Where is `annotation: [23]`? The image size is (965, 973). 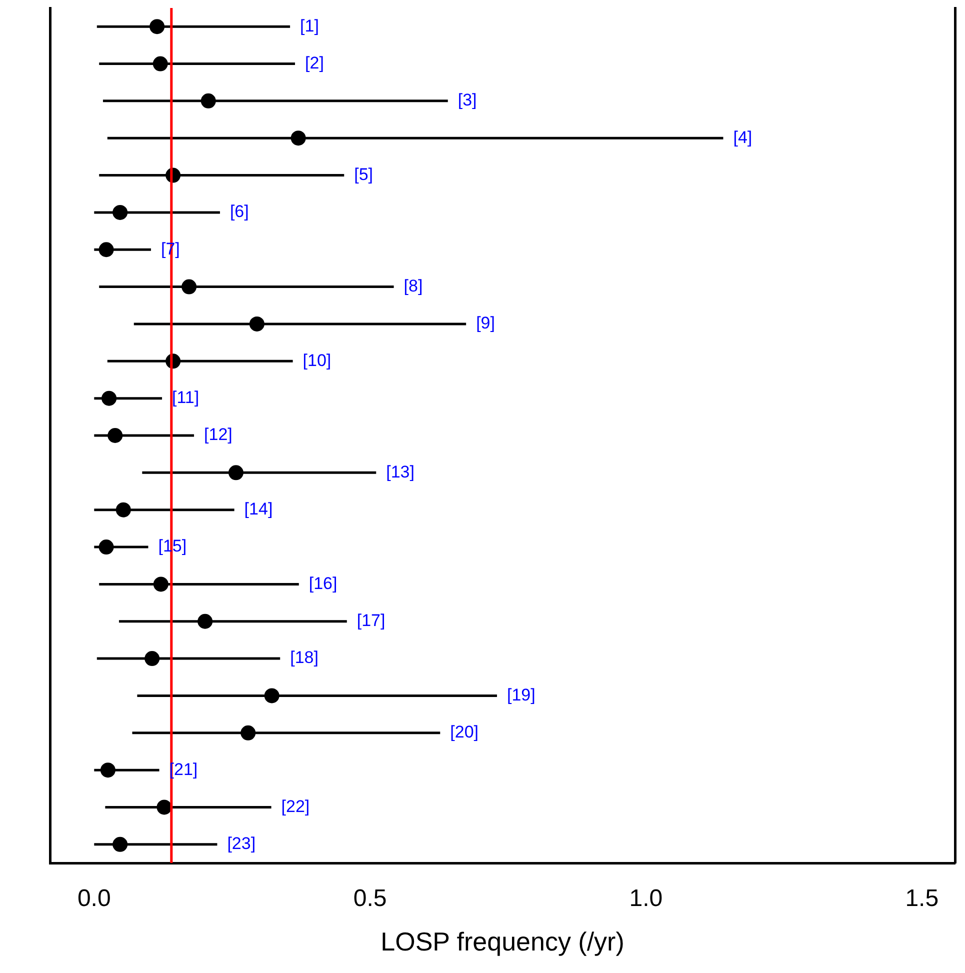
annotation: [23] is located at coordinates (241, 844).